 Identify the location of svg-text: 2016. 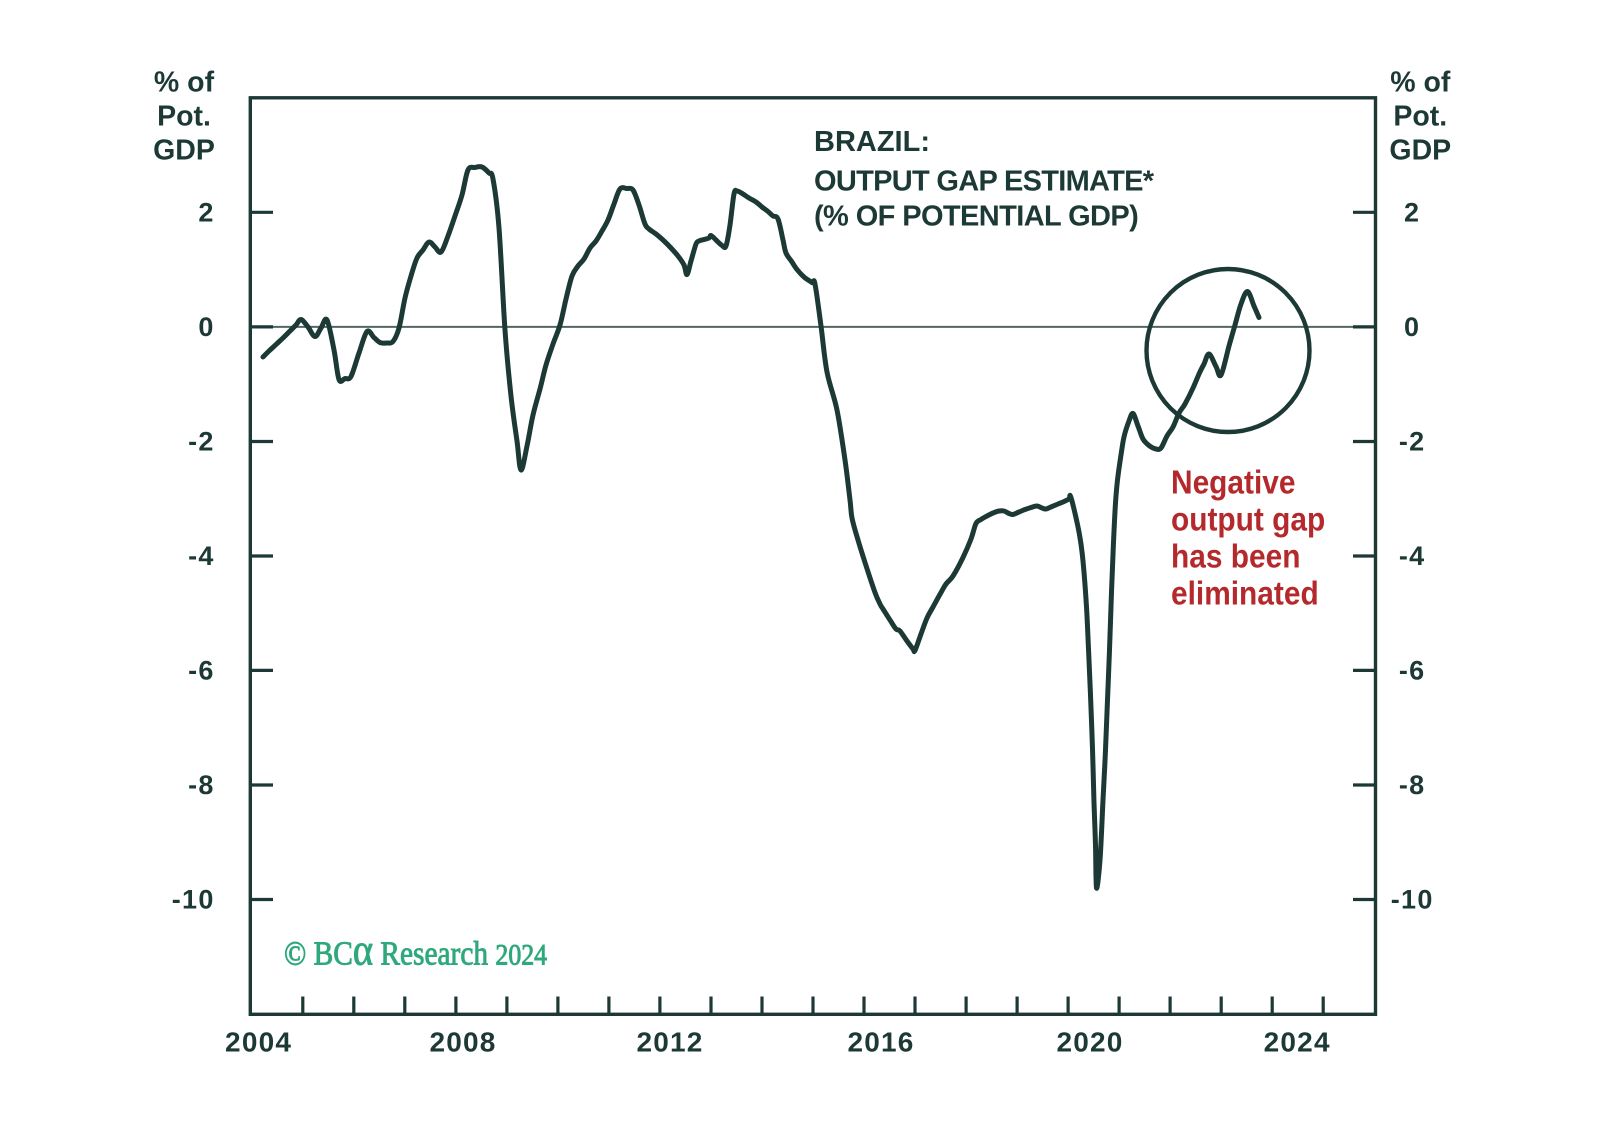
(880, 1042).